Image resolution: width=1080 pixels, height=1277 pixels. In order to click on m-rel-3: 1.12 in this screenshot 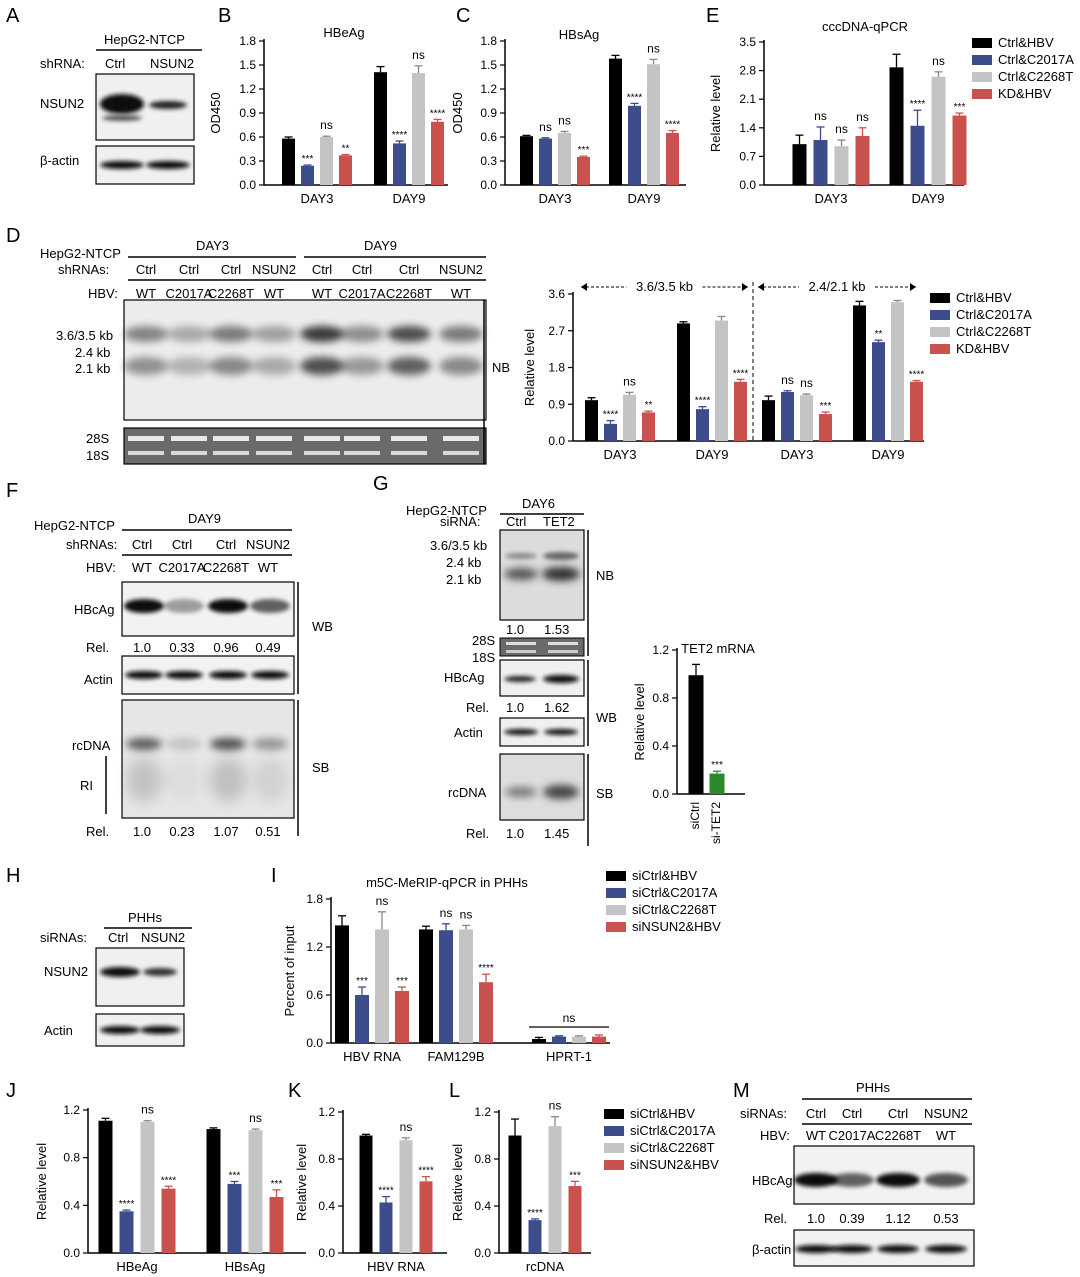, I will do `click(897, 1218)`.